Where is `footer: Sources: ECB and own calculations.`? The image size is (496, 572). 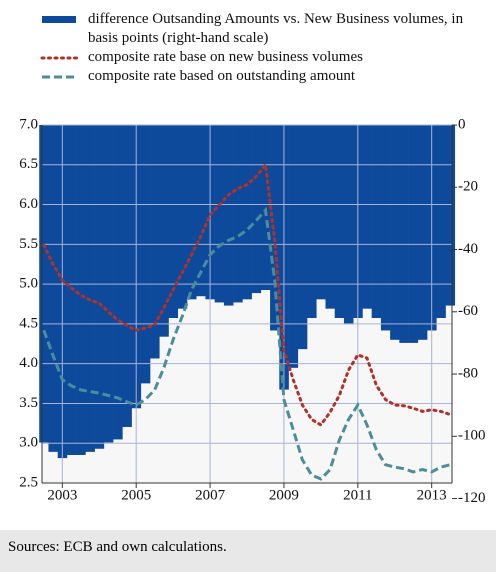
footer: Sources: ECB and own calculations. is located at coordinates (248, 551).